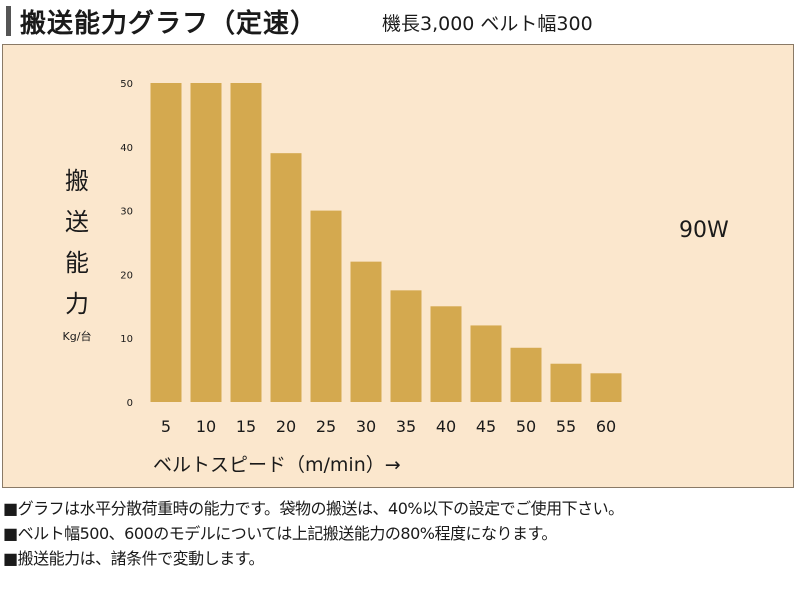 The height and width of the screenshot is (600, 800). What do you see at coordinates (326, 426) in the screenshot?
I see `x-tick-label: 25` at bounding box center [326, 426].